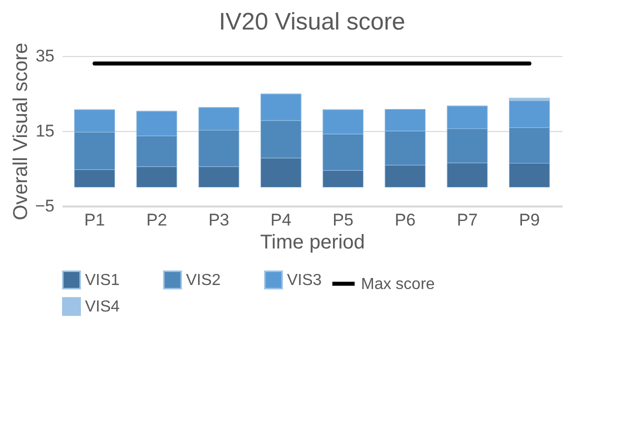 Image resolution: width=623 pixels, height=421 pixels. Describe the element at coordinates (95, 220) in the screenshot. I see `x-tick-label: P1` at that location.